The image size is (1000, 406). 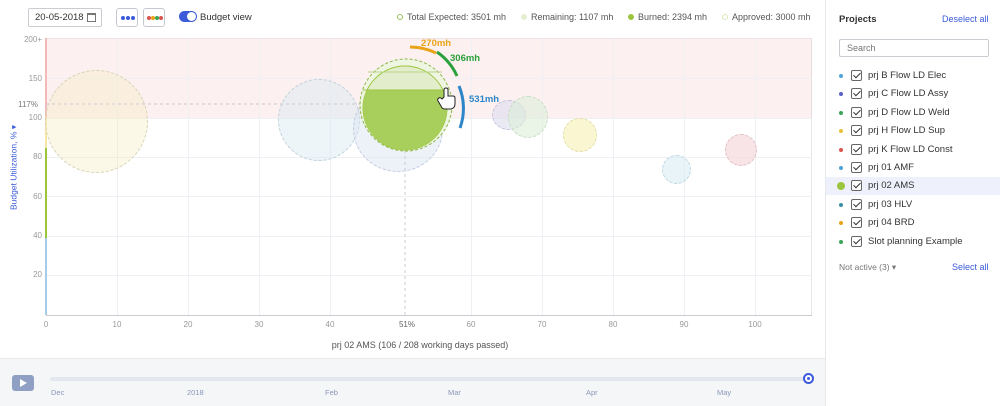 I want to click on x-tick-label: 40, so click(x=330, y=324).